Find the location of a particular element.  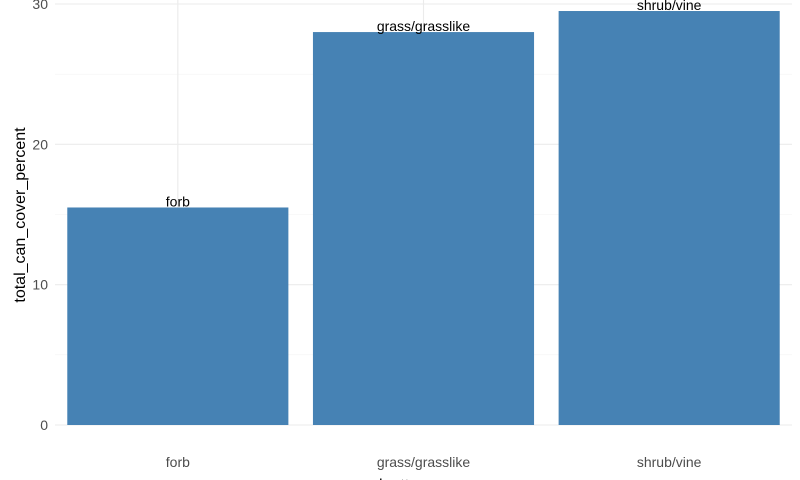

x-axis-title: planttypegroup is located at coordinates (423, 478).